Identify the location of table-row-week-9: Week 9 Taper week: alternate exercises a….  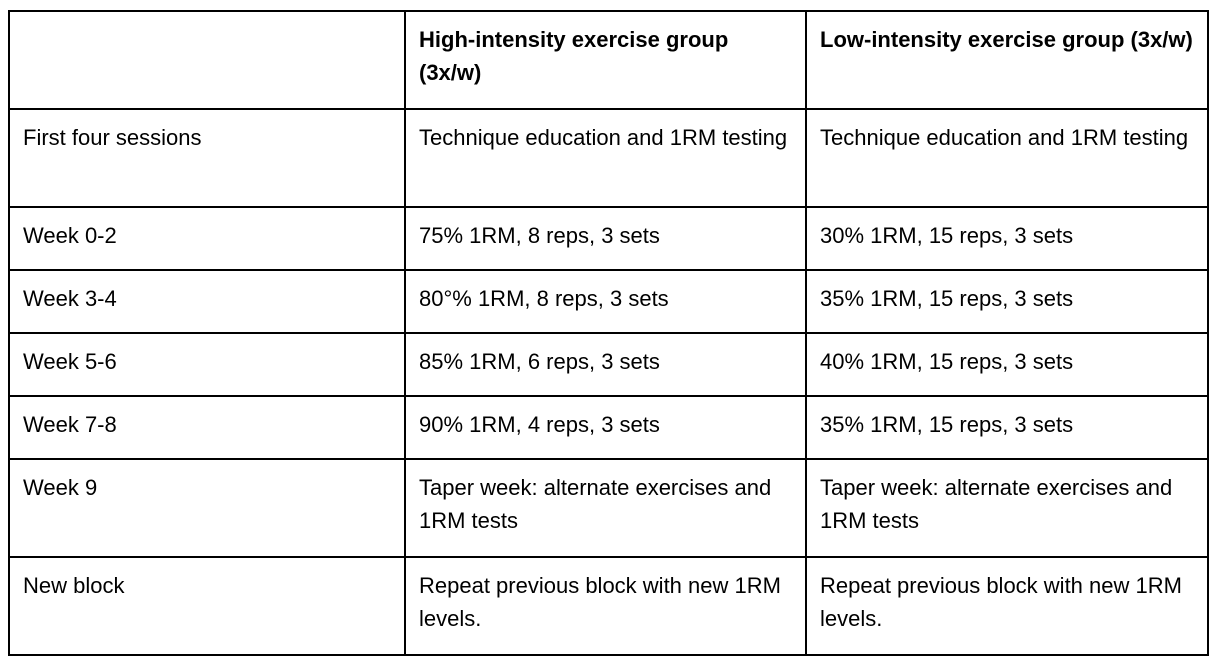
(608, 508).